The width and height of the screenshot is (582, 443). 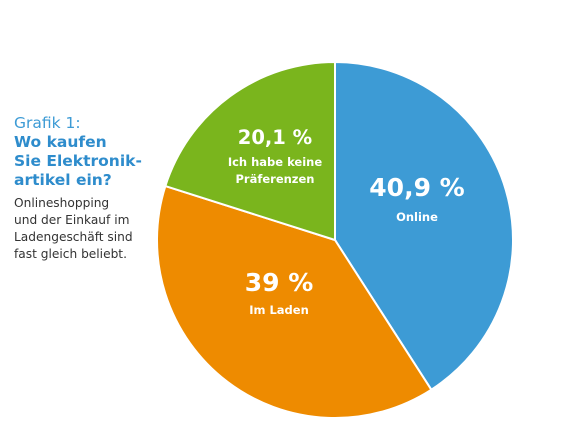 I want to click on description-line-3: Ladengeschäft sind, so click(x=73, y=237).